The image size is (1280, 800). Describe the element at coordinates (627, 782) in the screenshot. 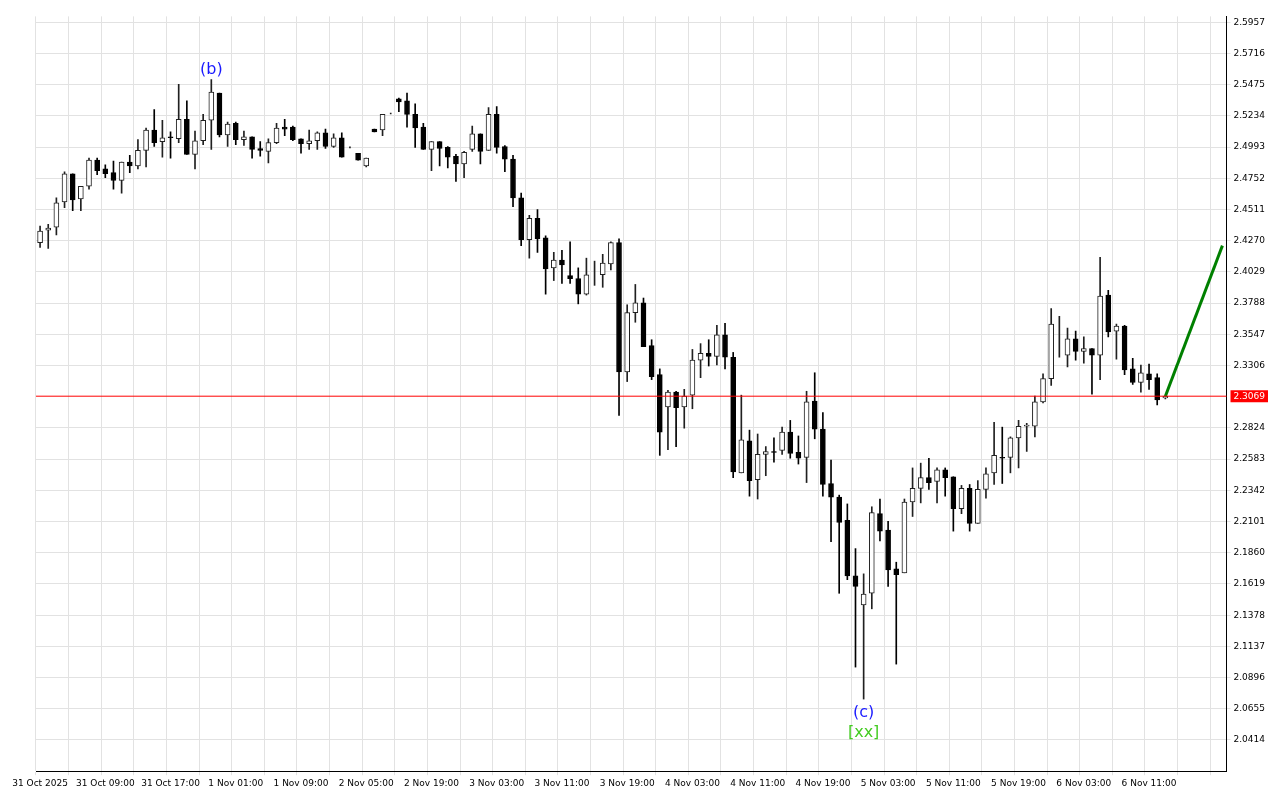

I see `x-tick-label: 3 Nov 19:00` at that location.